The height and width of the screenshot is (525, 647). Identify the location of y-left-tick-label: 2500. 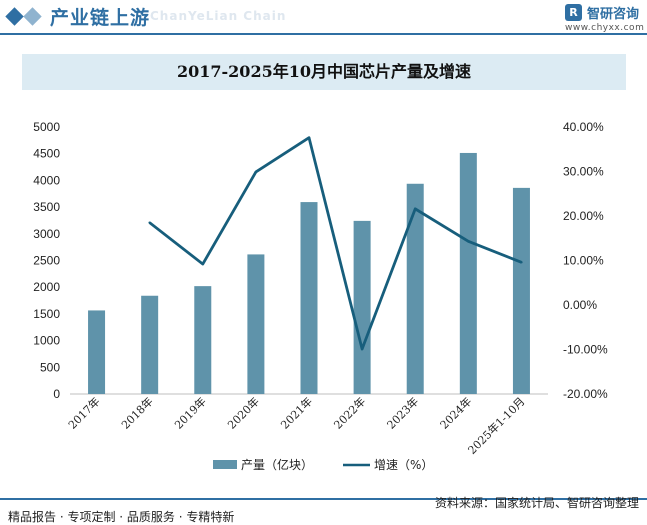
(46, 261).